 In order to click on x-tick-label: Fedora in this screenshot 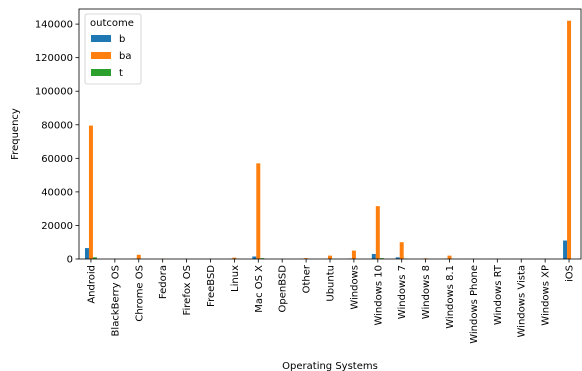, I will do `click(163, 282)`.